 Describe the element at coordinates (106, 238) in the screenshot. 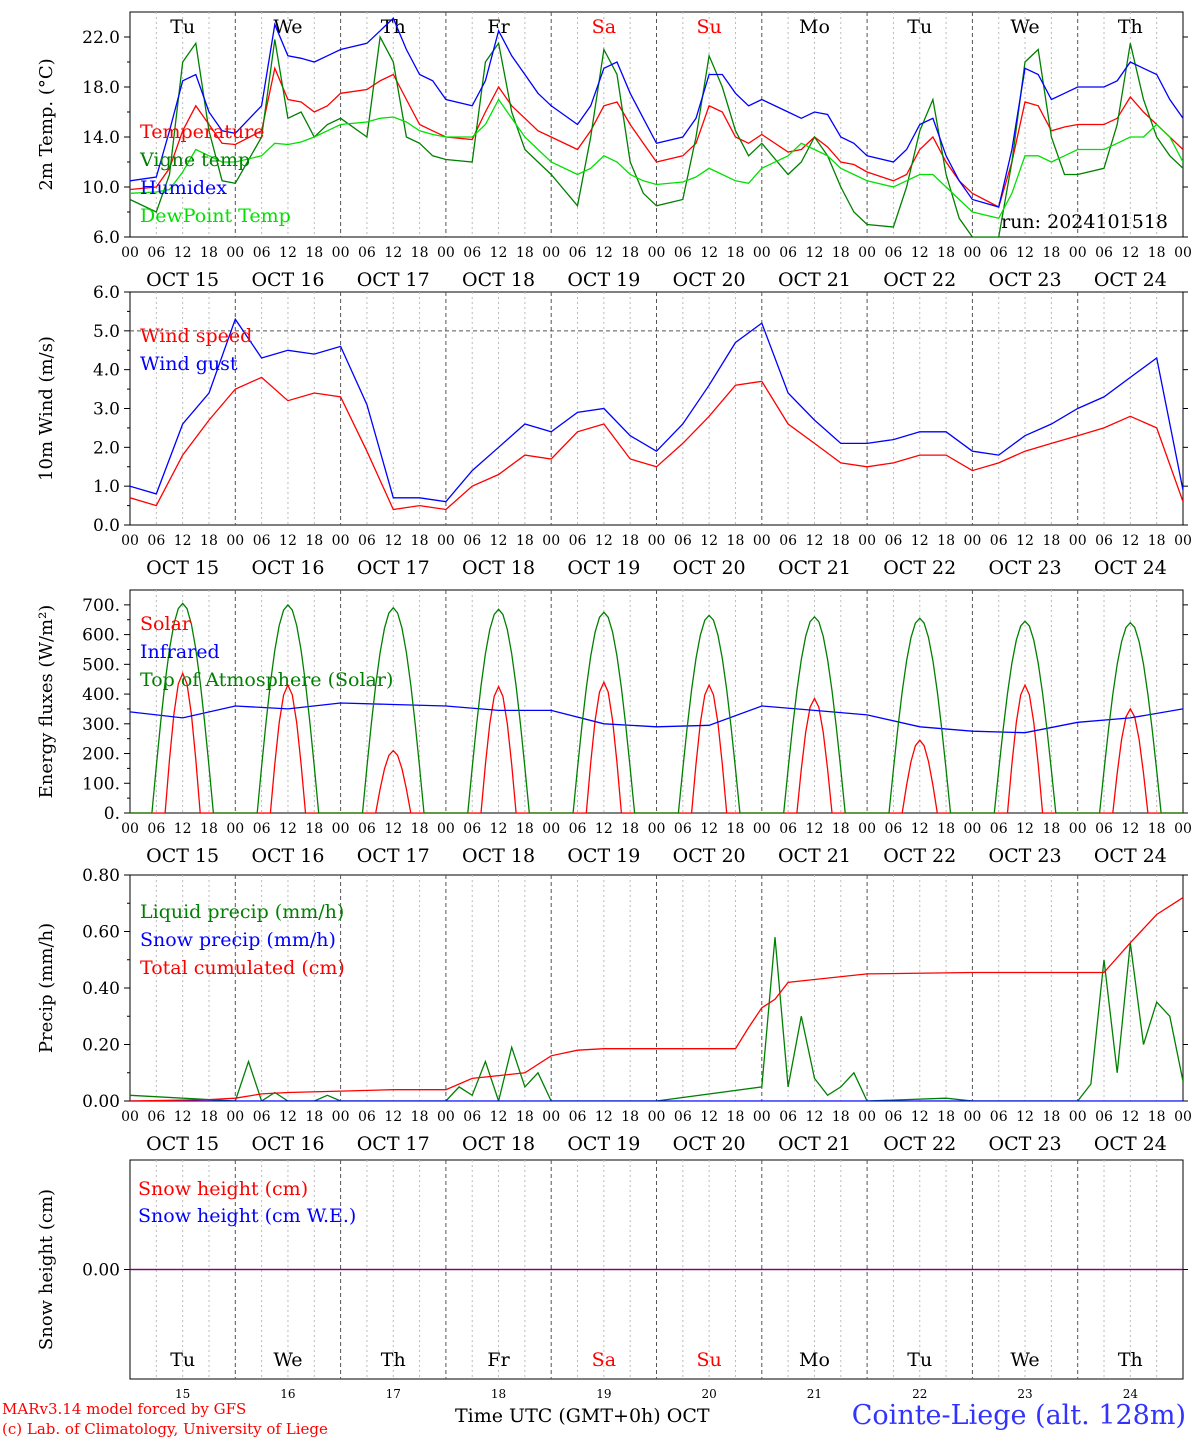

I see `y-tick-label: 6.0` at that location.